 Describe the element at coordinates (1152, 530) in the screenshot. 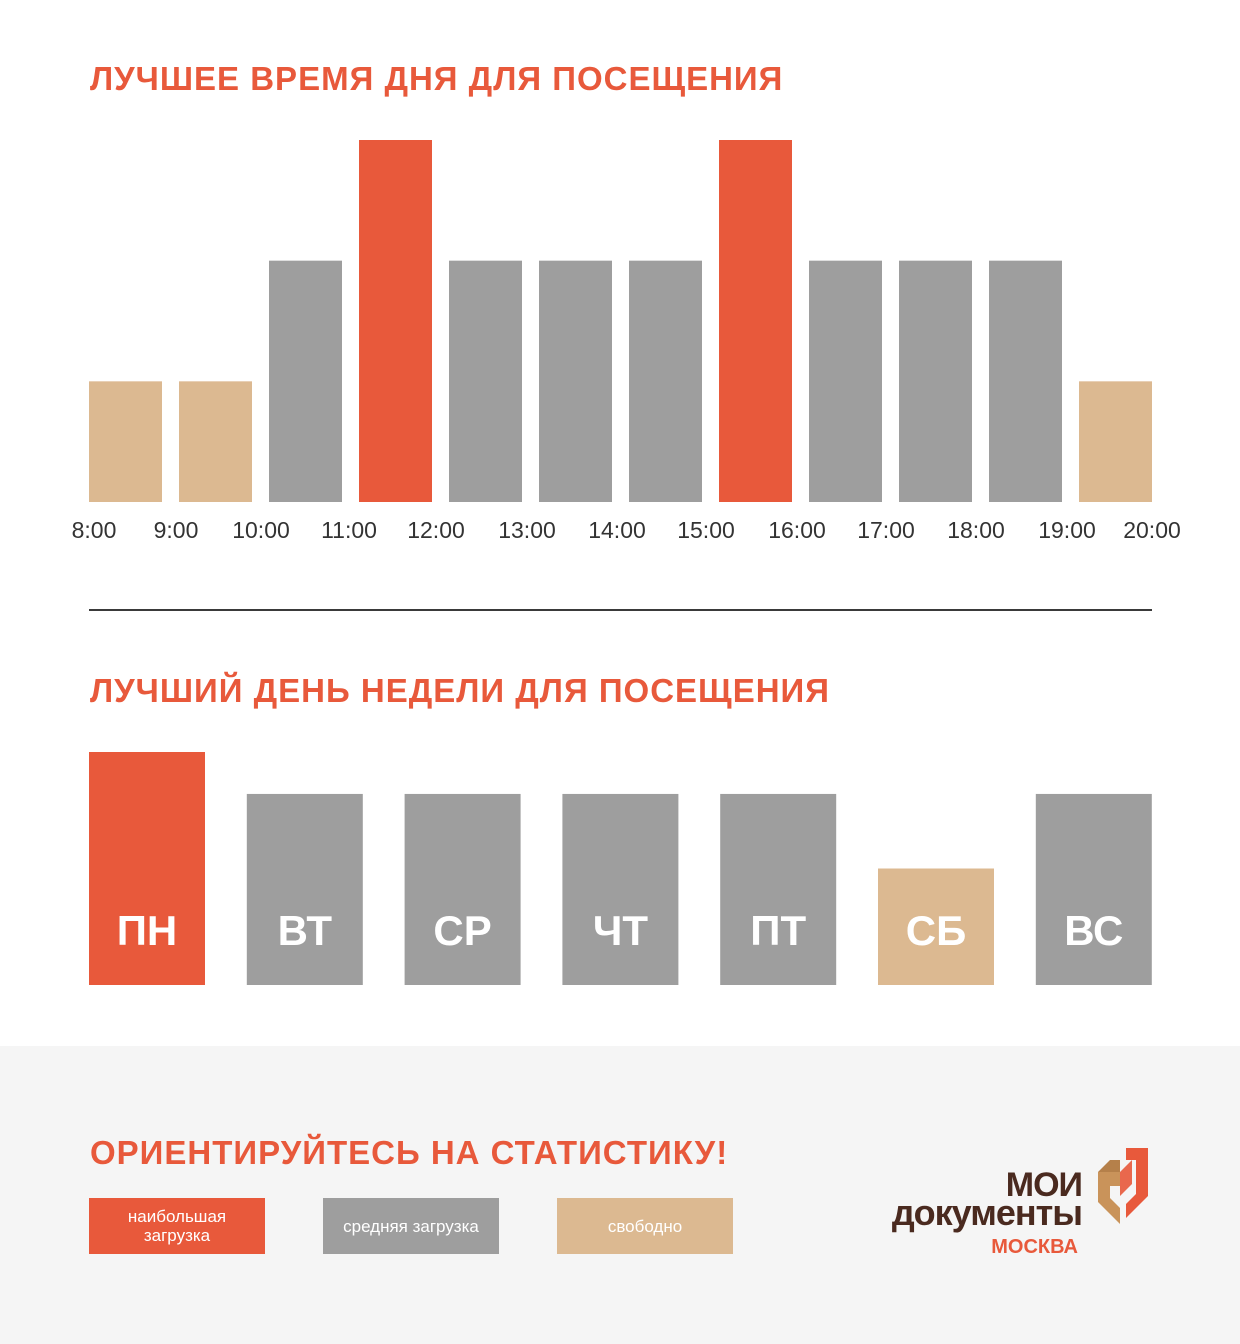

I see `hour-tick-label: 20:00` at that location.